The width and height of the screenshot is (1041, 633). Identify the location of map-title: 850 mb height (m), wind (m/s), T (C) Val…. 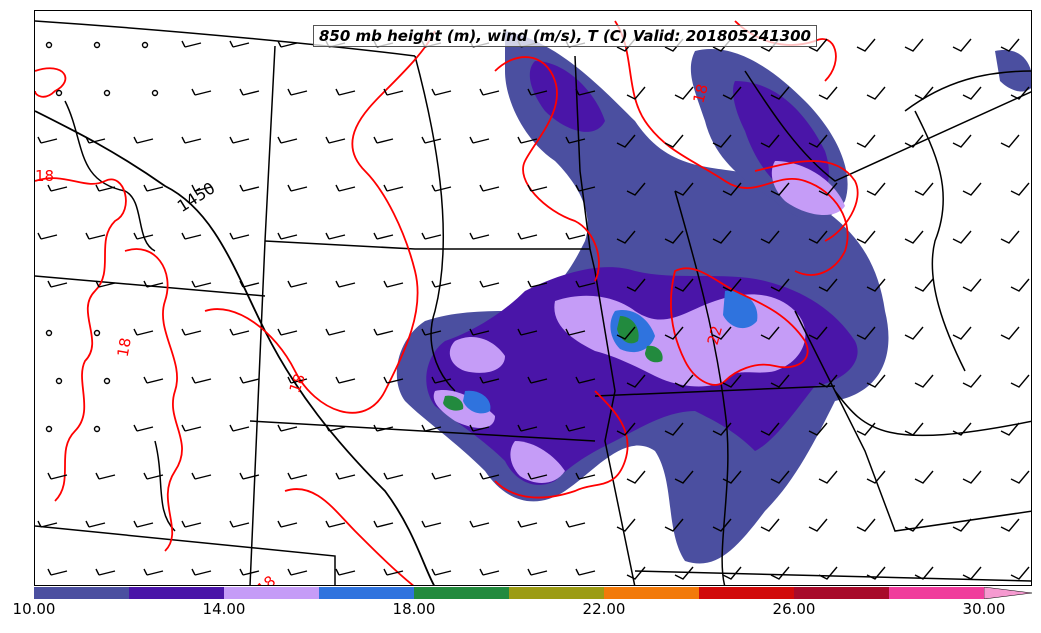
(565, 36).